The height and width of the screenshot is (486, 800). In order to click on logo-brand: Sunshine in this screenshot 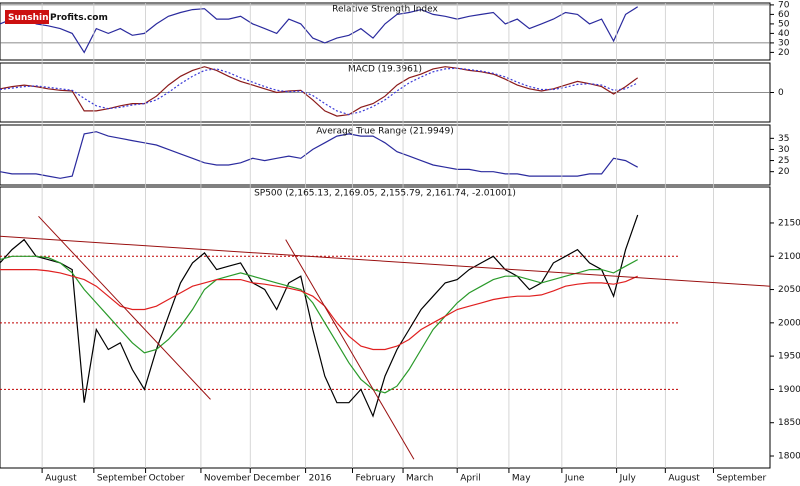, I will do `click(31, 18)`.